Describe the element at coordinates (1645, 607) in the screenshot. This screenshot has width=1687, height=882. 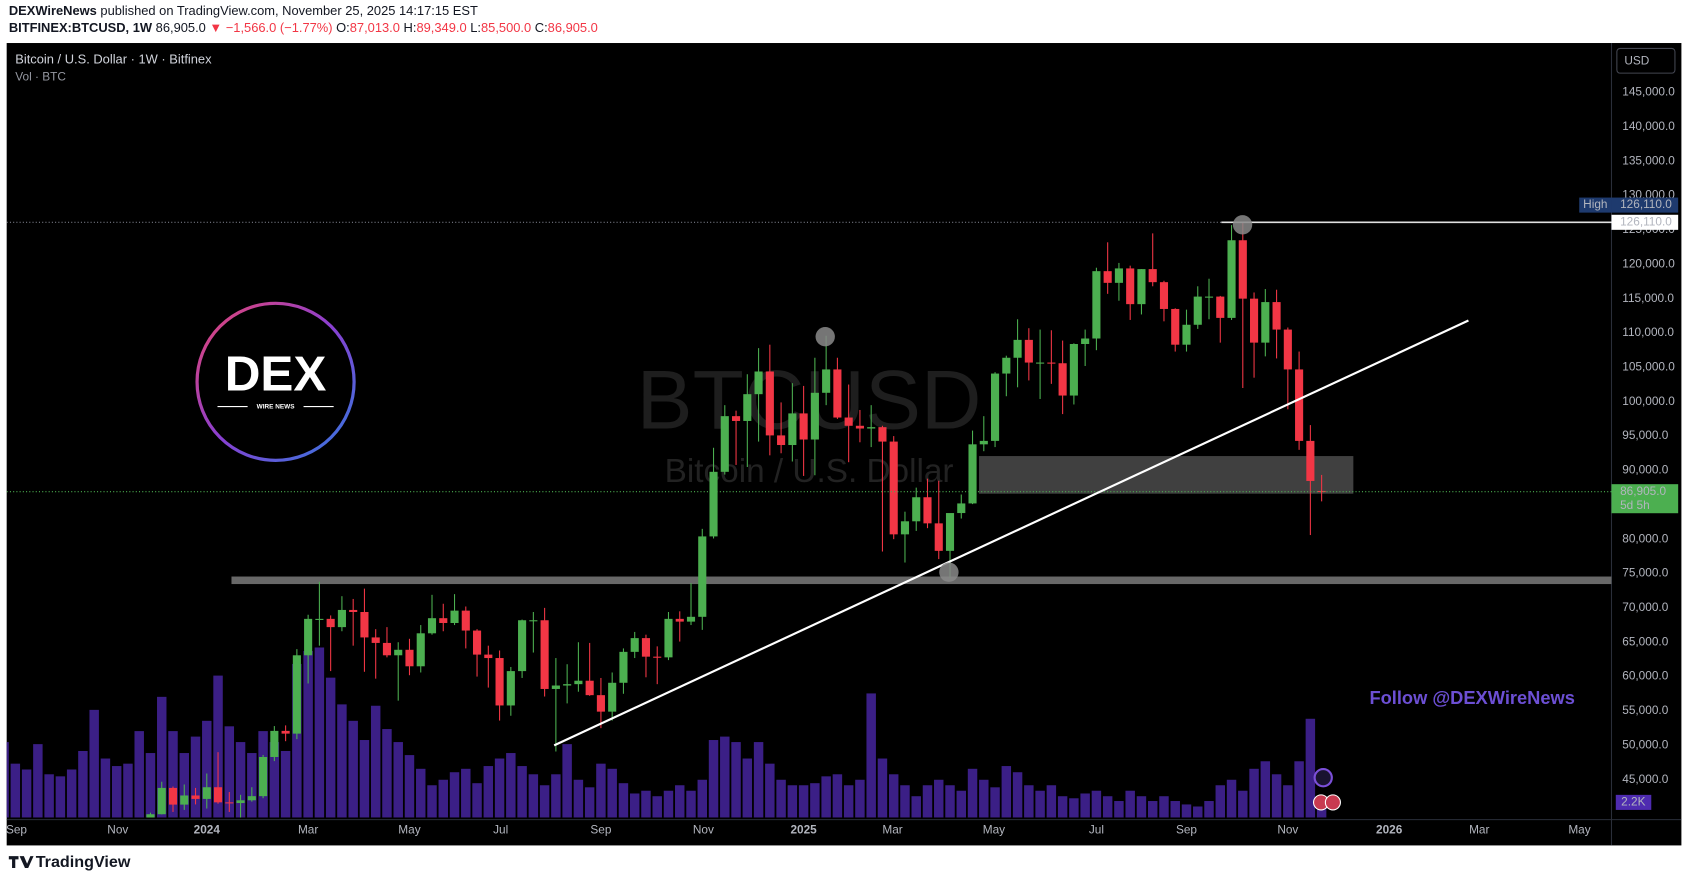
I see `y-tick-label: 70,000.0` at that location.